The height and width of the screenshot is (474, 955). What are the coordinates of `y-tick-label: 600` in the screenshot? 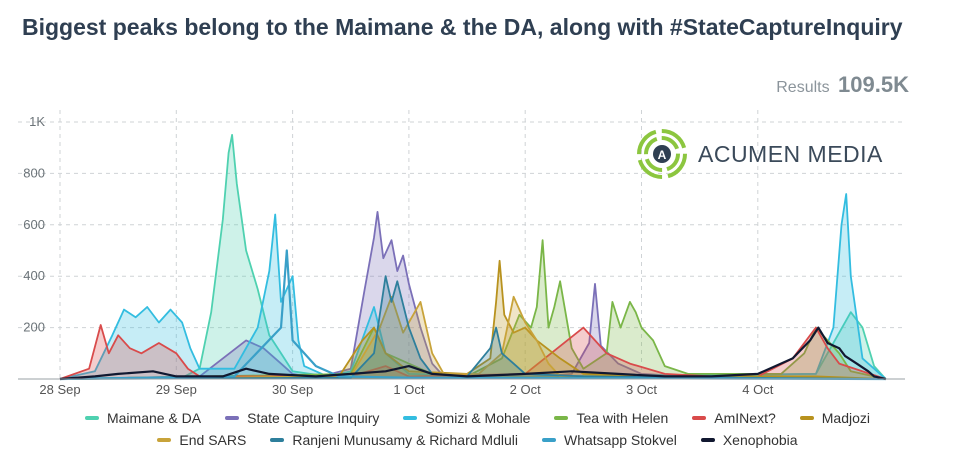 It's located at (34, 224).